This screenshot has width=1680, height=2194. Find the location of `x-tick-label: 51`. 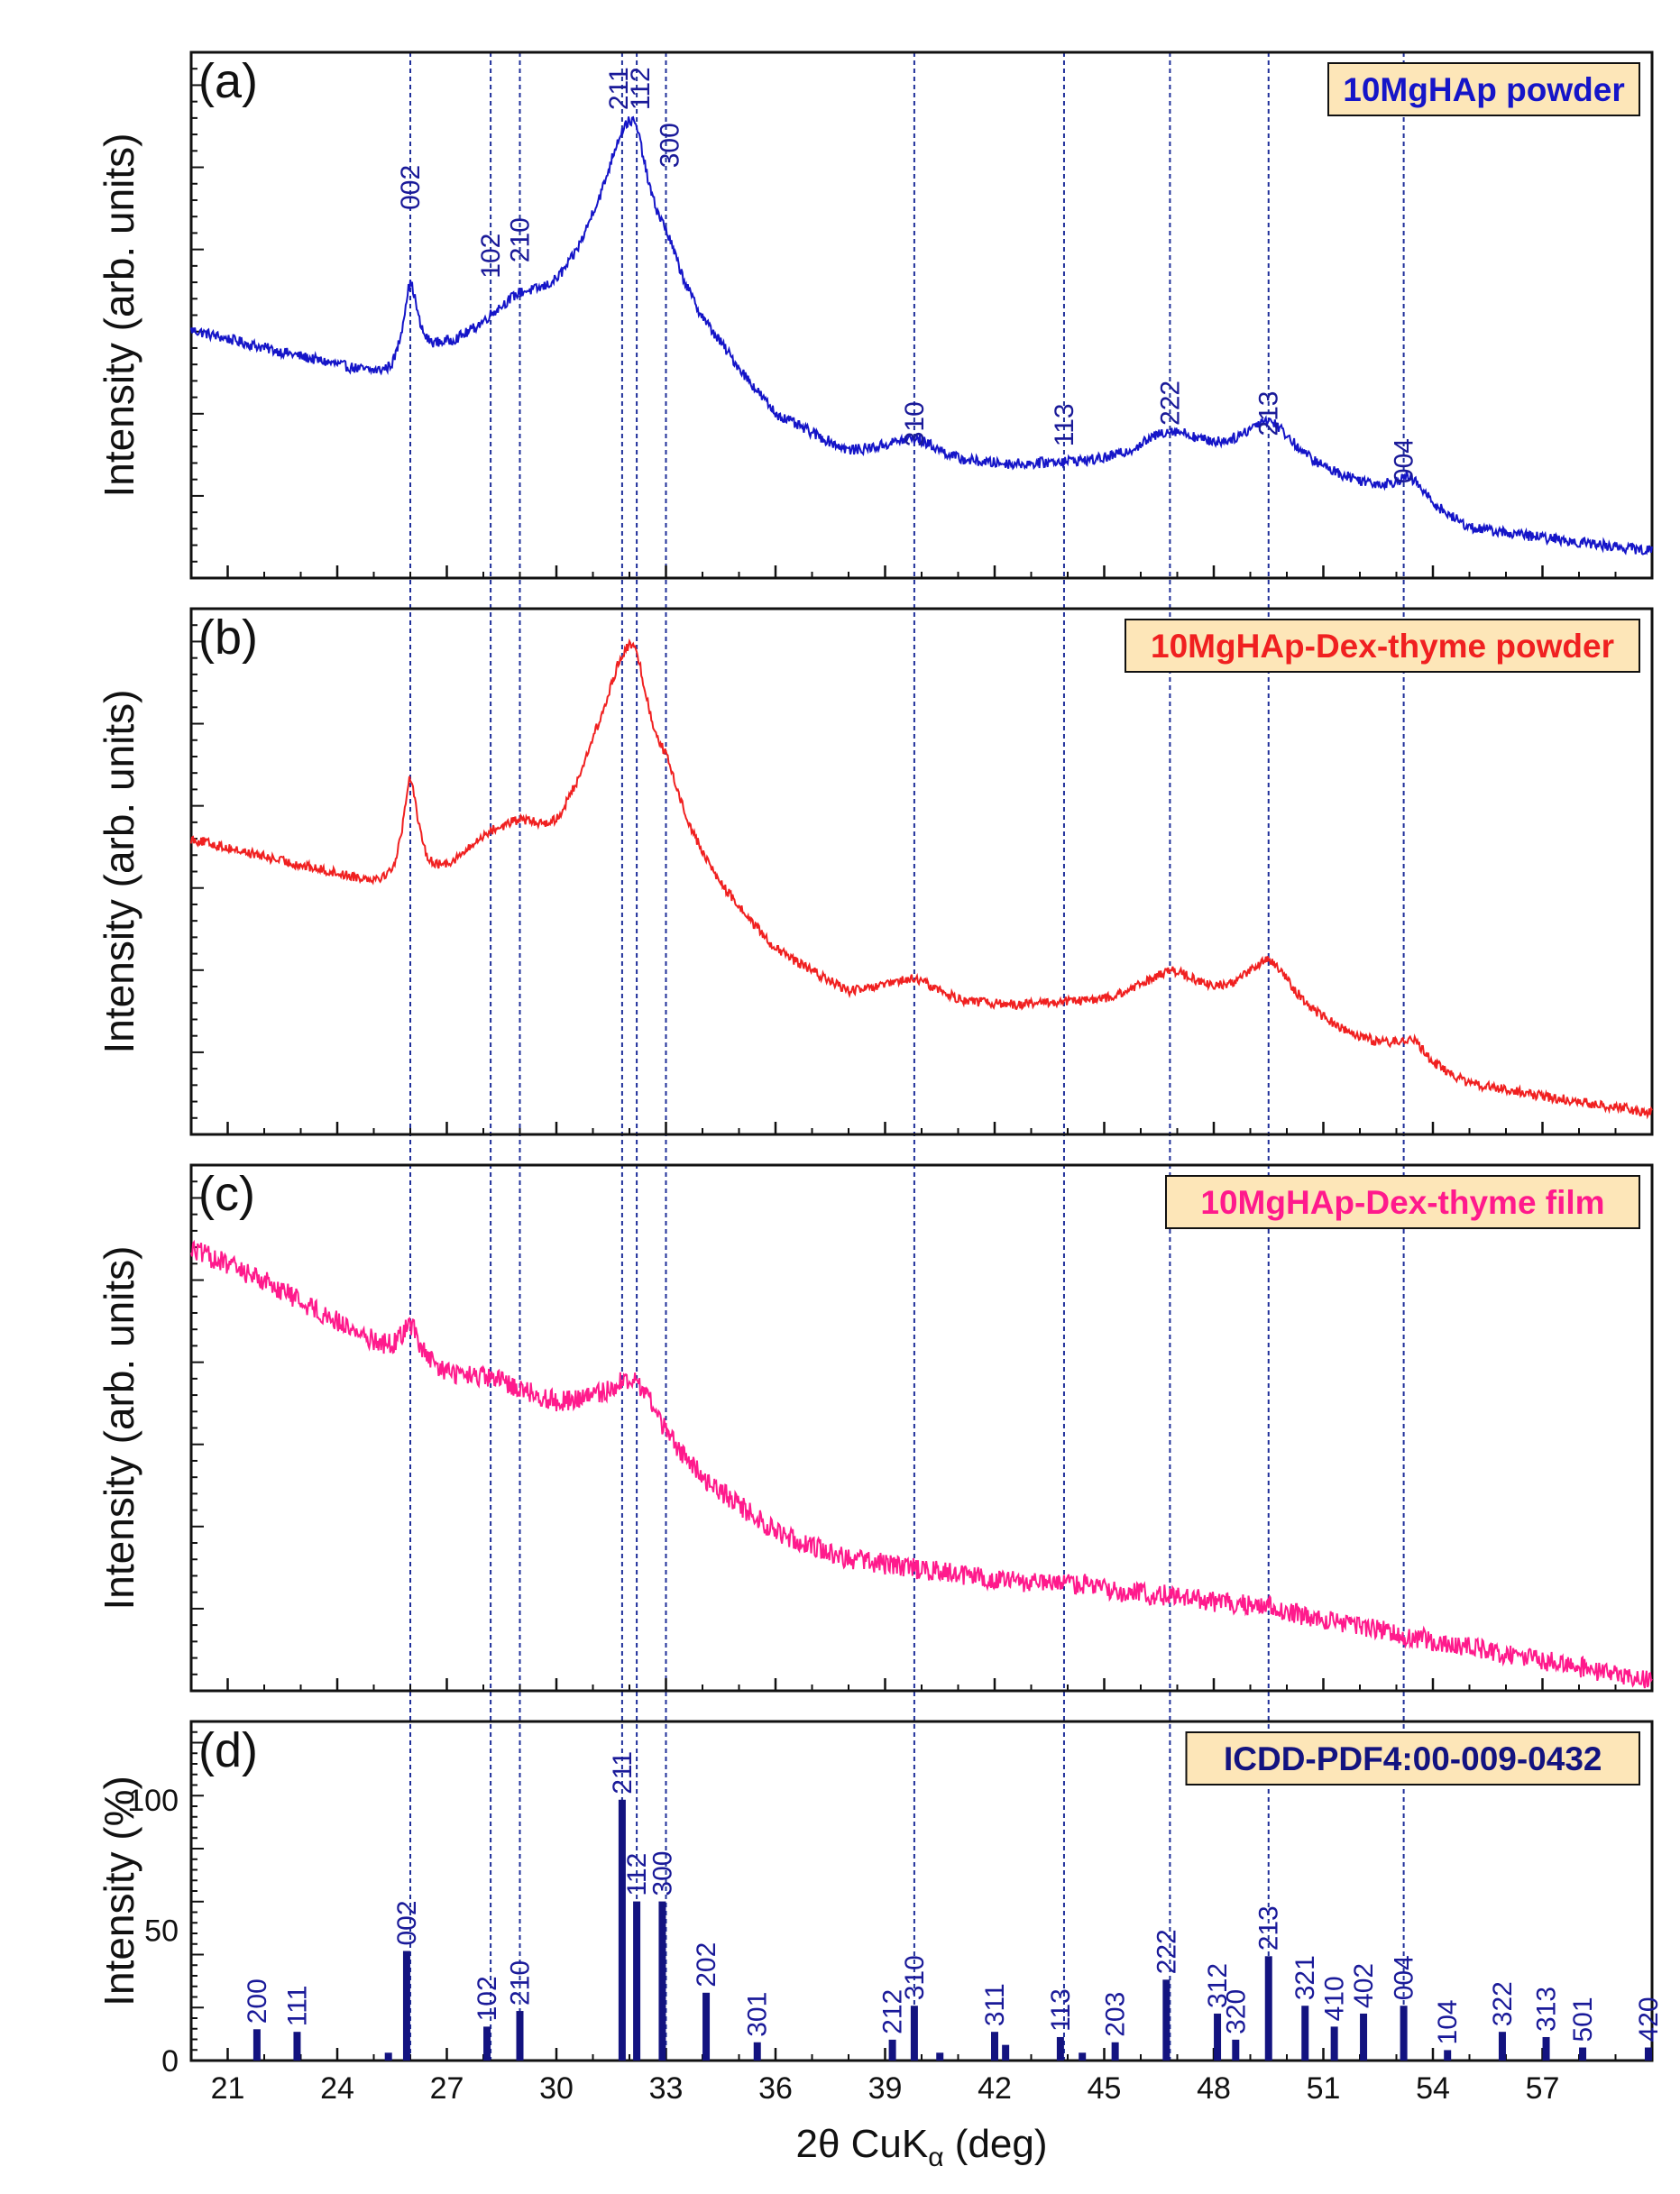

x-tick-label: 51 is located at coordinates (1324, 2088).